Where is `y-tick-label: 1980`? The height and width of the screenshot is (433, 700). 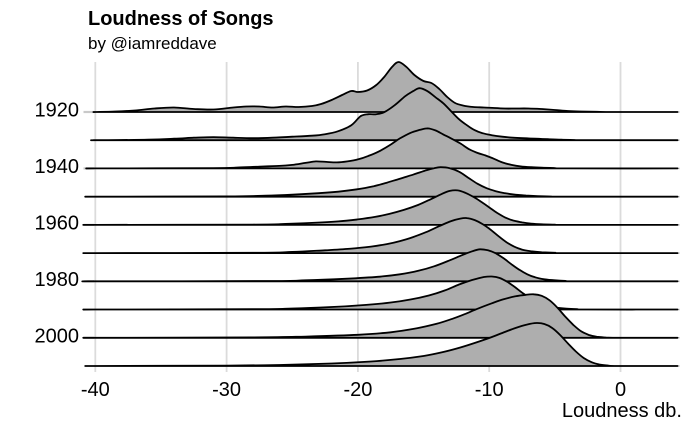 y-tick-label: 1980 is located at coordinates (57, 280).